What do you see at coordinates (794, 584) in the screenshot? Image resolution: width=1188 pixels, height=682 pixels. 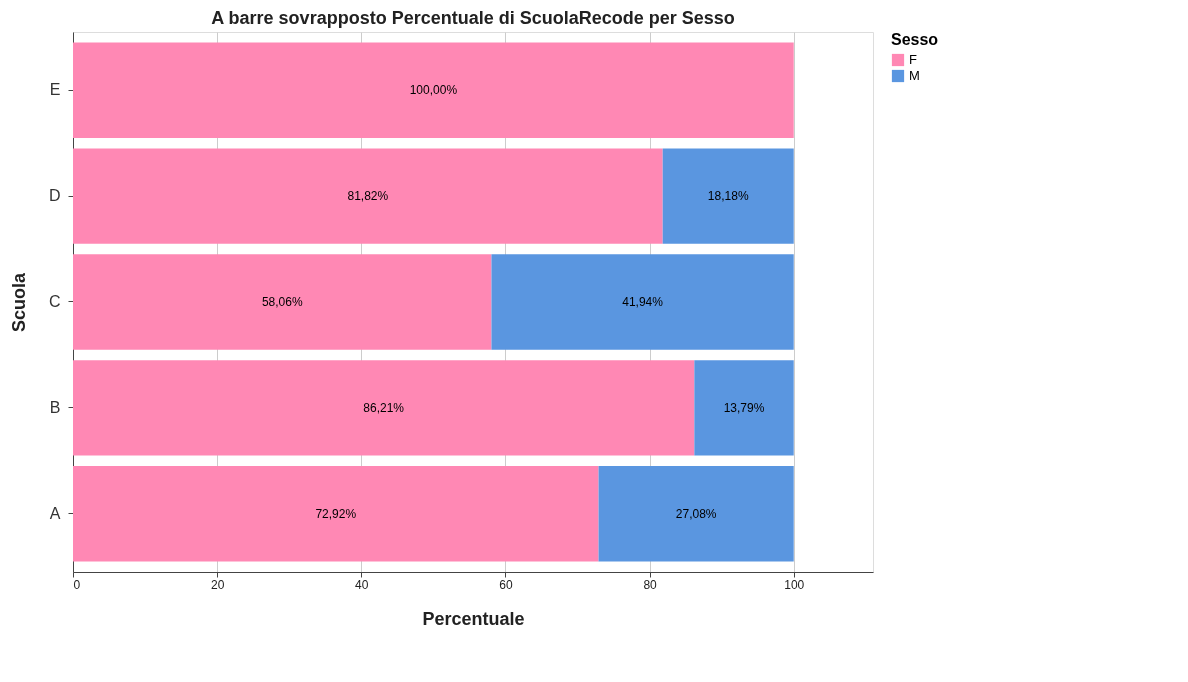 I see `x-tick-label: 100` at bounding box center [794, 584].